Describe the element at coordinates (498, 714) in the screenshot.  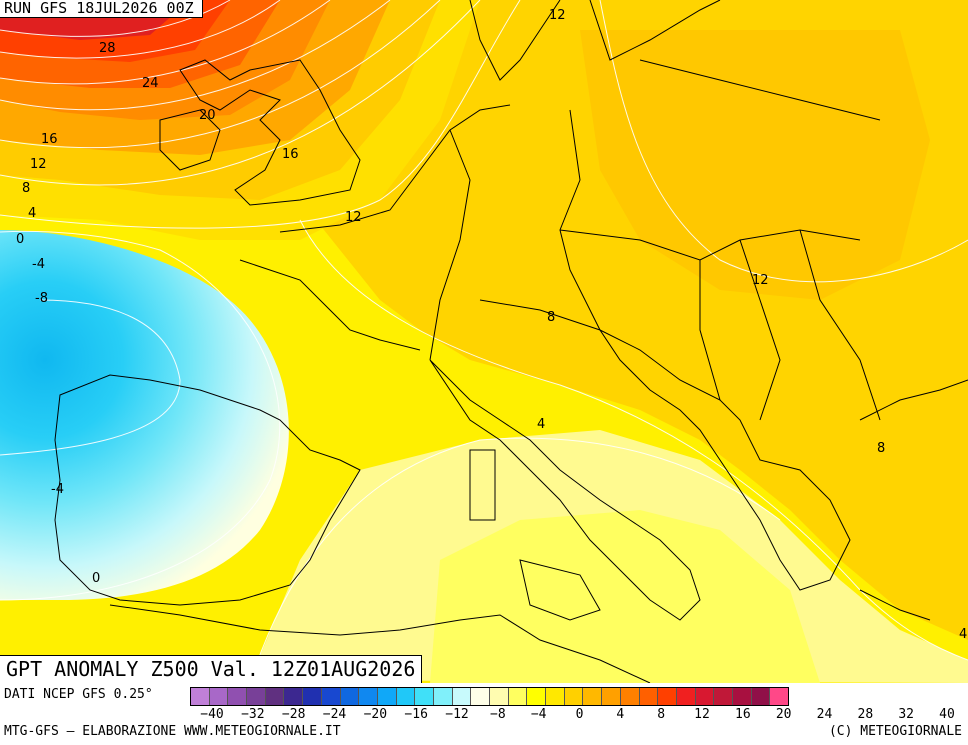
I see `color-scale-tick: −8` at that location.